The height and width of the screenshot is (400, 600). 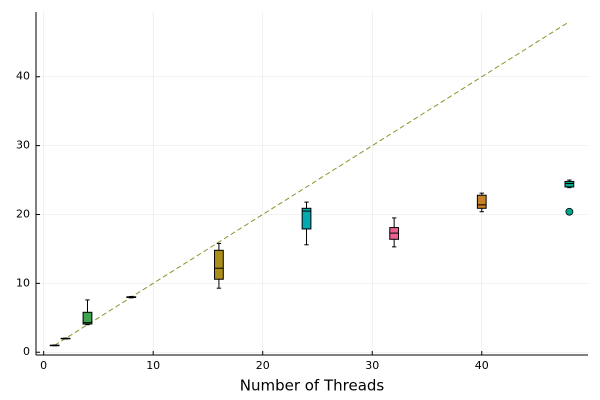 I want to click on y-tick-label: 0, so click(x=26, y=351).